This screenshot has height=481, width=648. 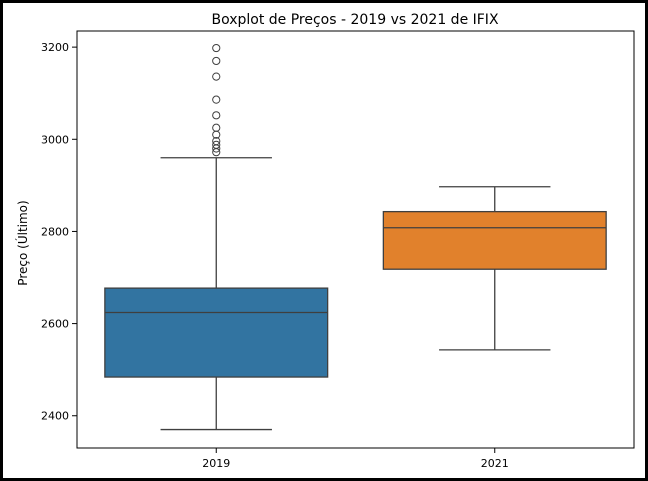 What do you see at coordinates (216, 463) in the screenshot?
I see `x-tick-label: 2019` at bounding box center [216, 463].